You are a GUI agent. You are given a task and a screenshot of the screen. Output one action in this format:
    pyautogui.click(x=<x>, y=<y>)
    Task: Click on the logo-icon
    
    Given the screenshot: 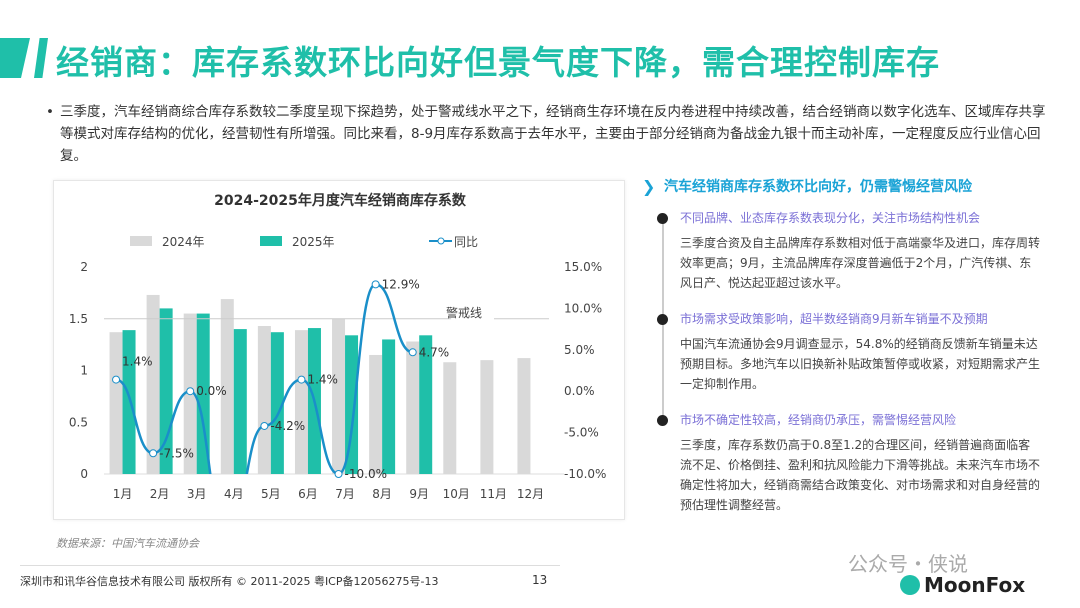 What is the action you would take?
    pyautogui.click(x=910, y=585)
    